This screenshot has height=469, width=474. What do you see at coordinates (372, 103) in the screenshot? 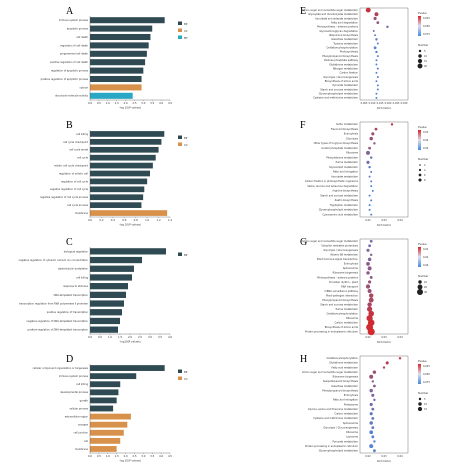
I see `x-tick-label: 0.010` at bounding box center [372, 103].